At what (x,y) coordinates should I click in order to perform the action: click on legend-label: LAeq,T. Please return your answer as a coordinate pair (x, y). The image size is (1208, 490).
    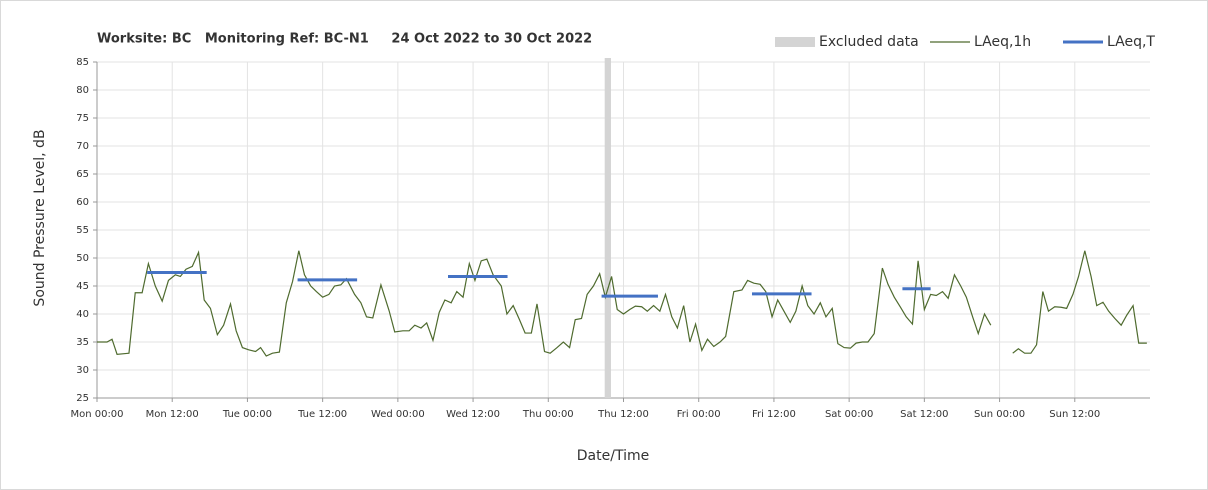
    Looking at the image, I should click on (1131, 42).